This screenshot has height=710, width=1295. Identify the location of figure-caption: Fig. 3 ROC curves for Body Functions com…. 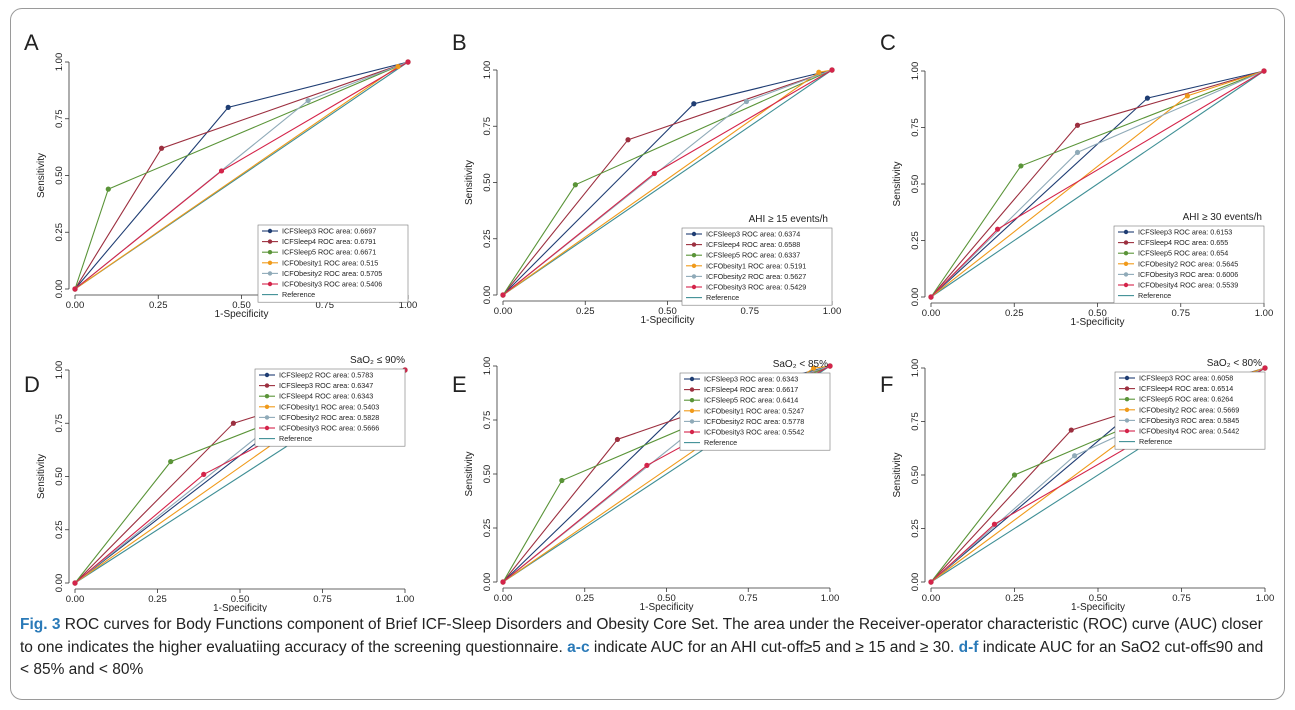
(647, 648).